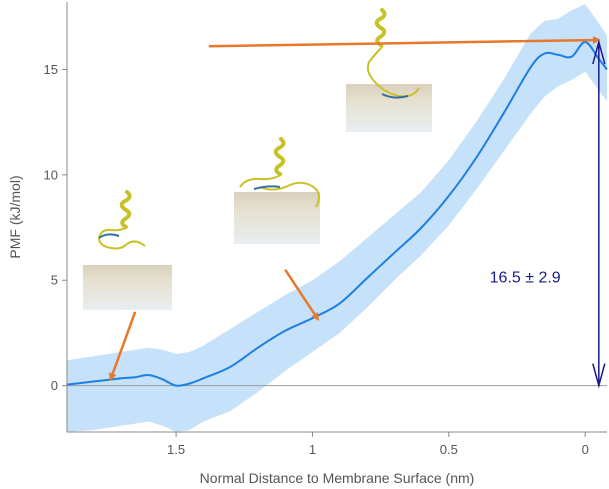 This screenshot has height=489, width=609. I want to click on x-tick-label: 0.5, so click(449, 449).